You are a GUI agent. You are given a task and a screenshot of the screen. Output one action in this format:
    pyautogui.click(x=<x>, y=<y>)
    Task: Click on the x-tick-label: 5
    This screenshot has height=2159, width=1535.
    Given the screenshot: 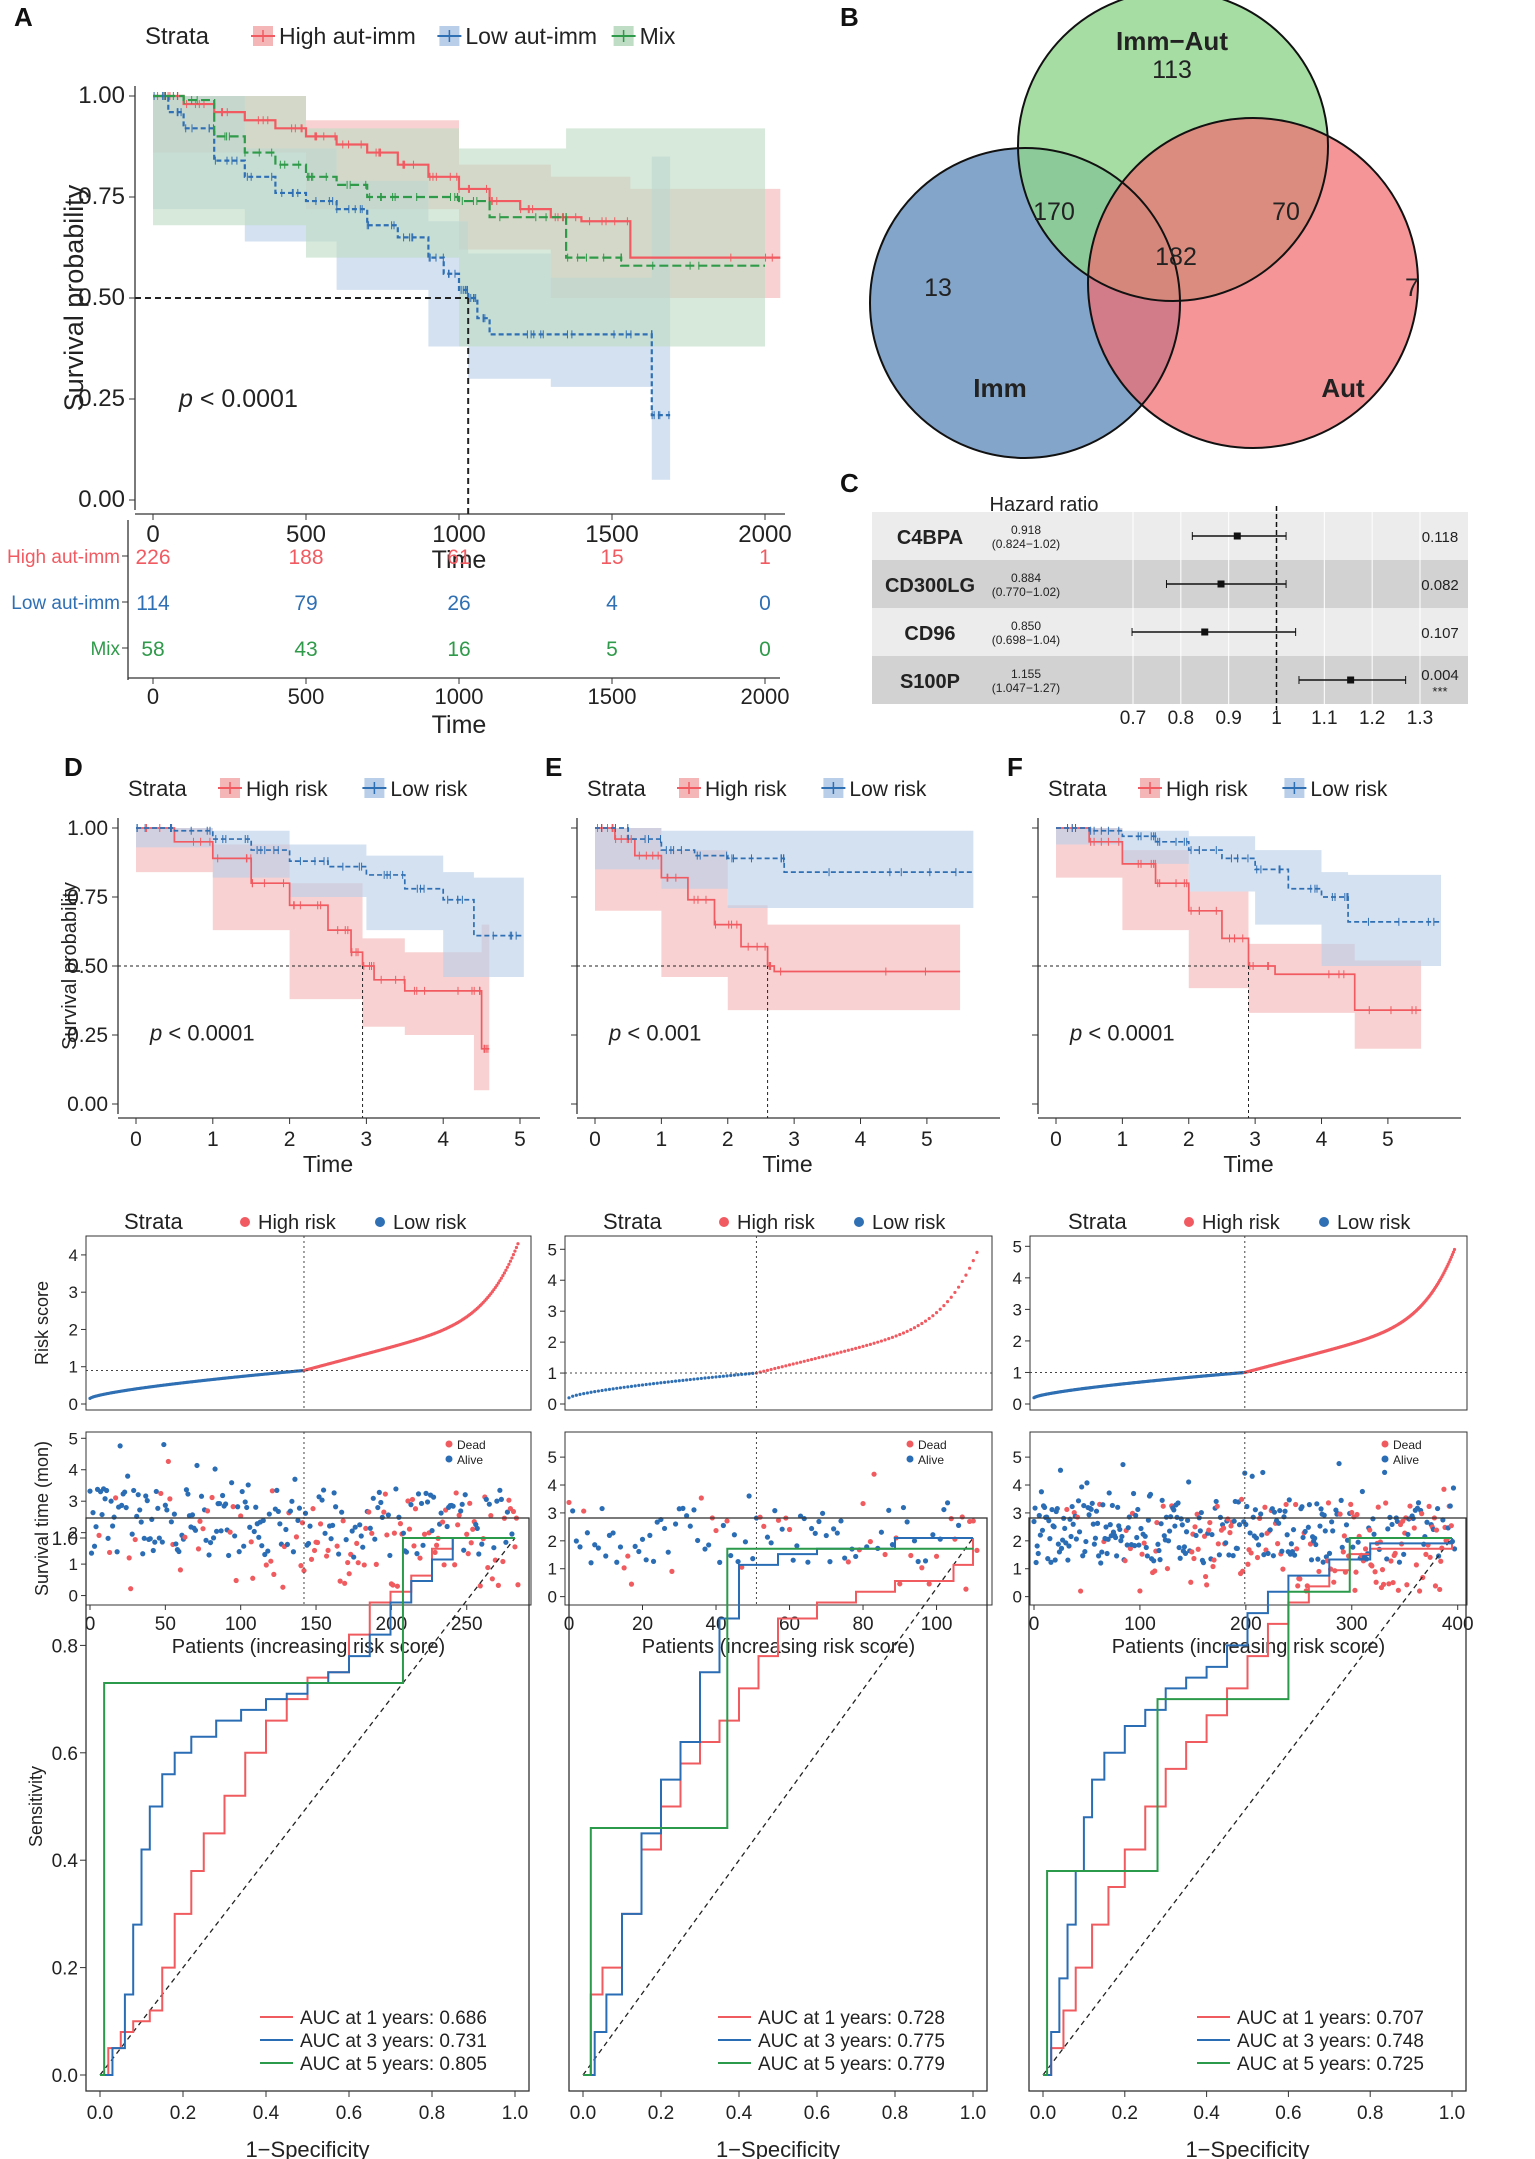 What is the action you would take?
    pyautogui.click(x=520, y=1139)
    